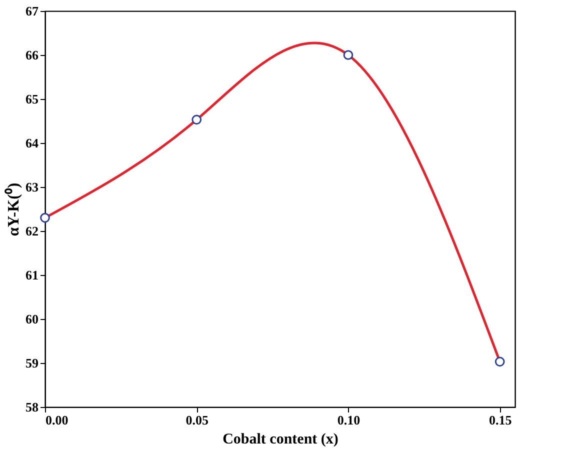 This screenshot has height=468, width=563. What do you see at coordinates (32, 407) in the screenshot?
I see `y-tick-label: 58` at bounding box center [32, 407].